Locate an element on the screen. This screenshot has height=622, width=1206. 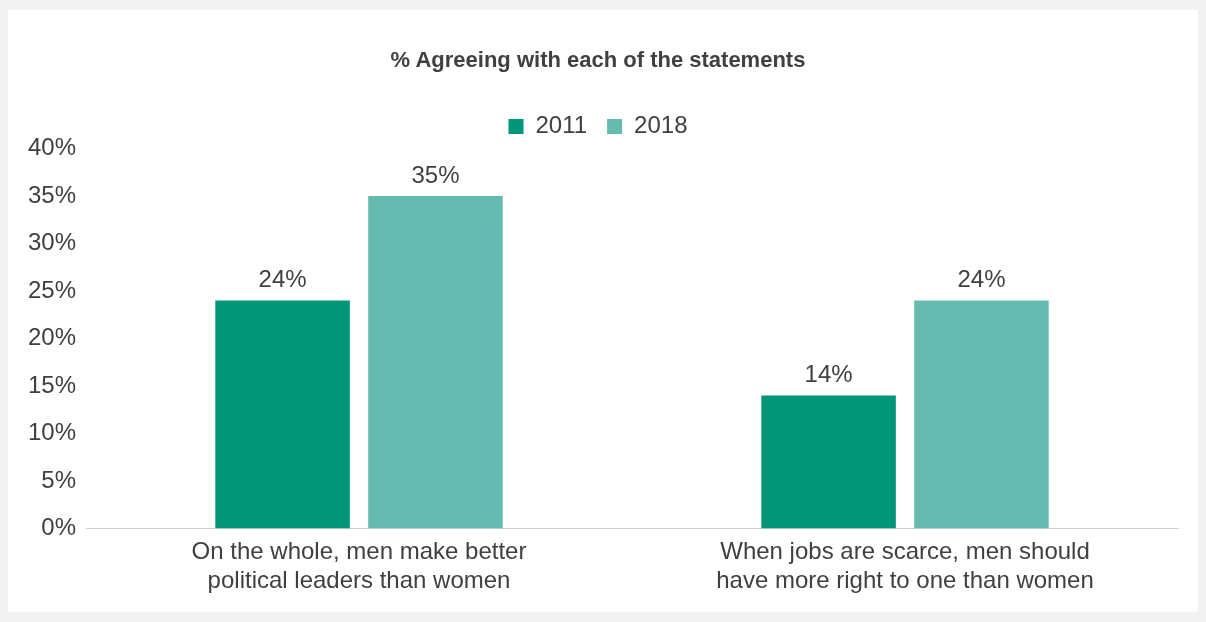
chart-title: % Agreeing with each of the statements is located at coordinates (598, 60).